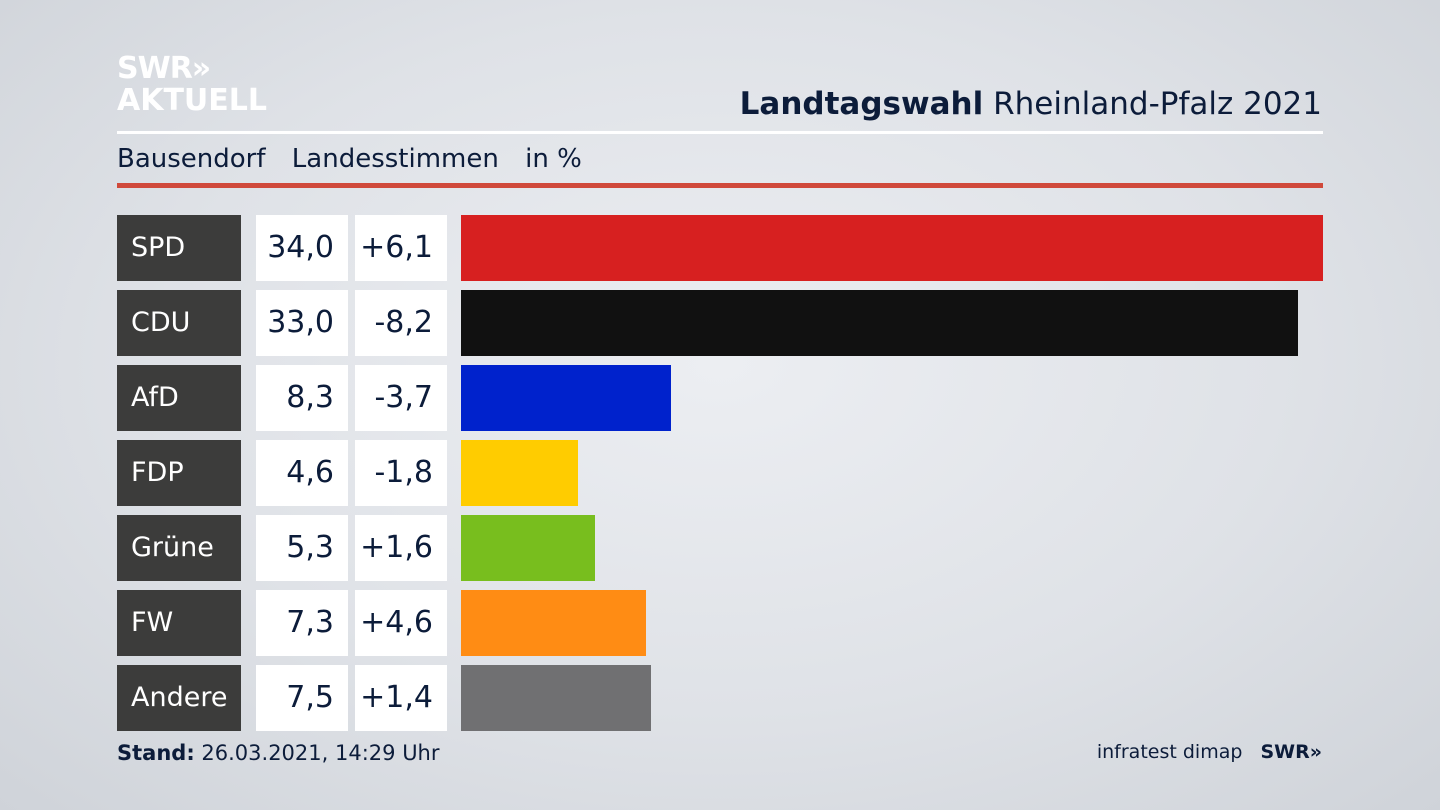 The width and height of the screenshot is (1440, 810). I want to click on party-label: AfD, so click(179, 398).